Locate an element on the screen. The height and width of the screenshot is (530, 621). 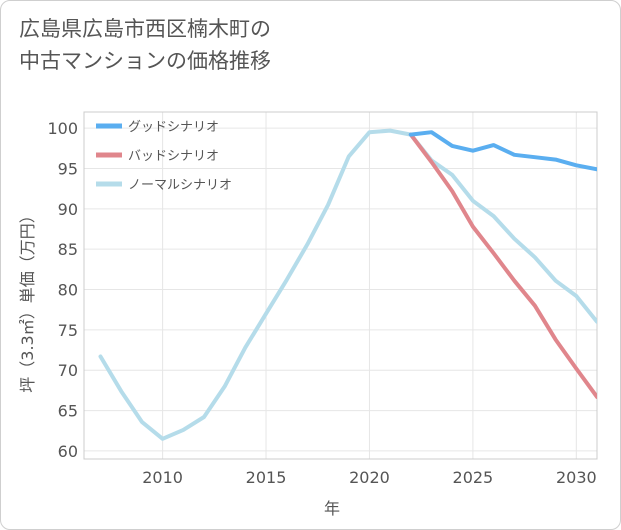
legend-label: グッドシナリオ is located at coordinates (173, 127).